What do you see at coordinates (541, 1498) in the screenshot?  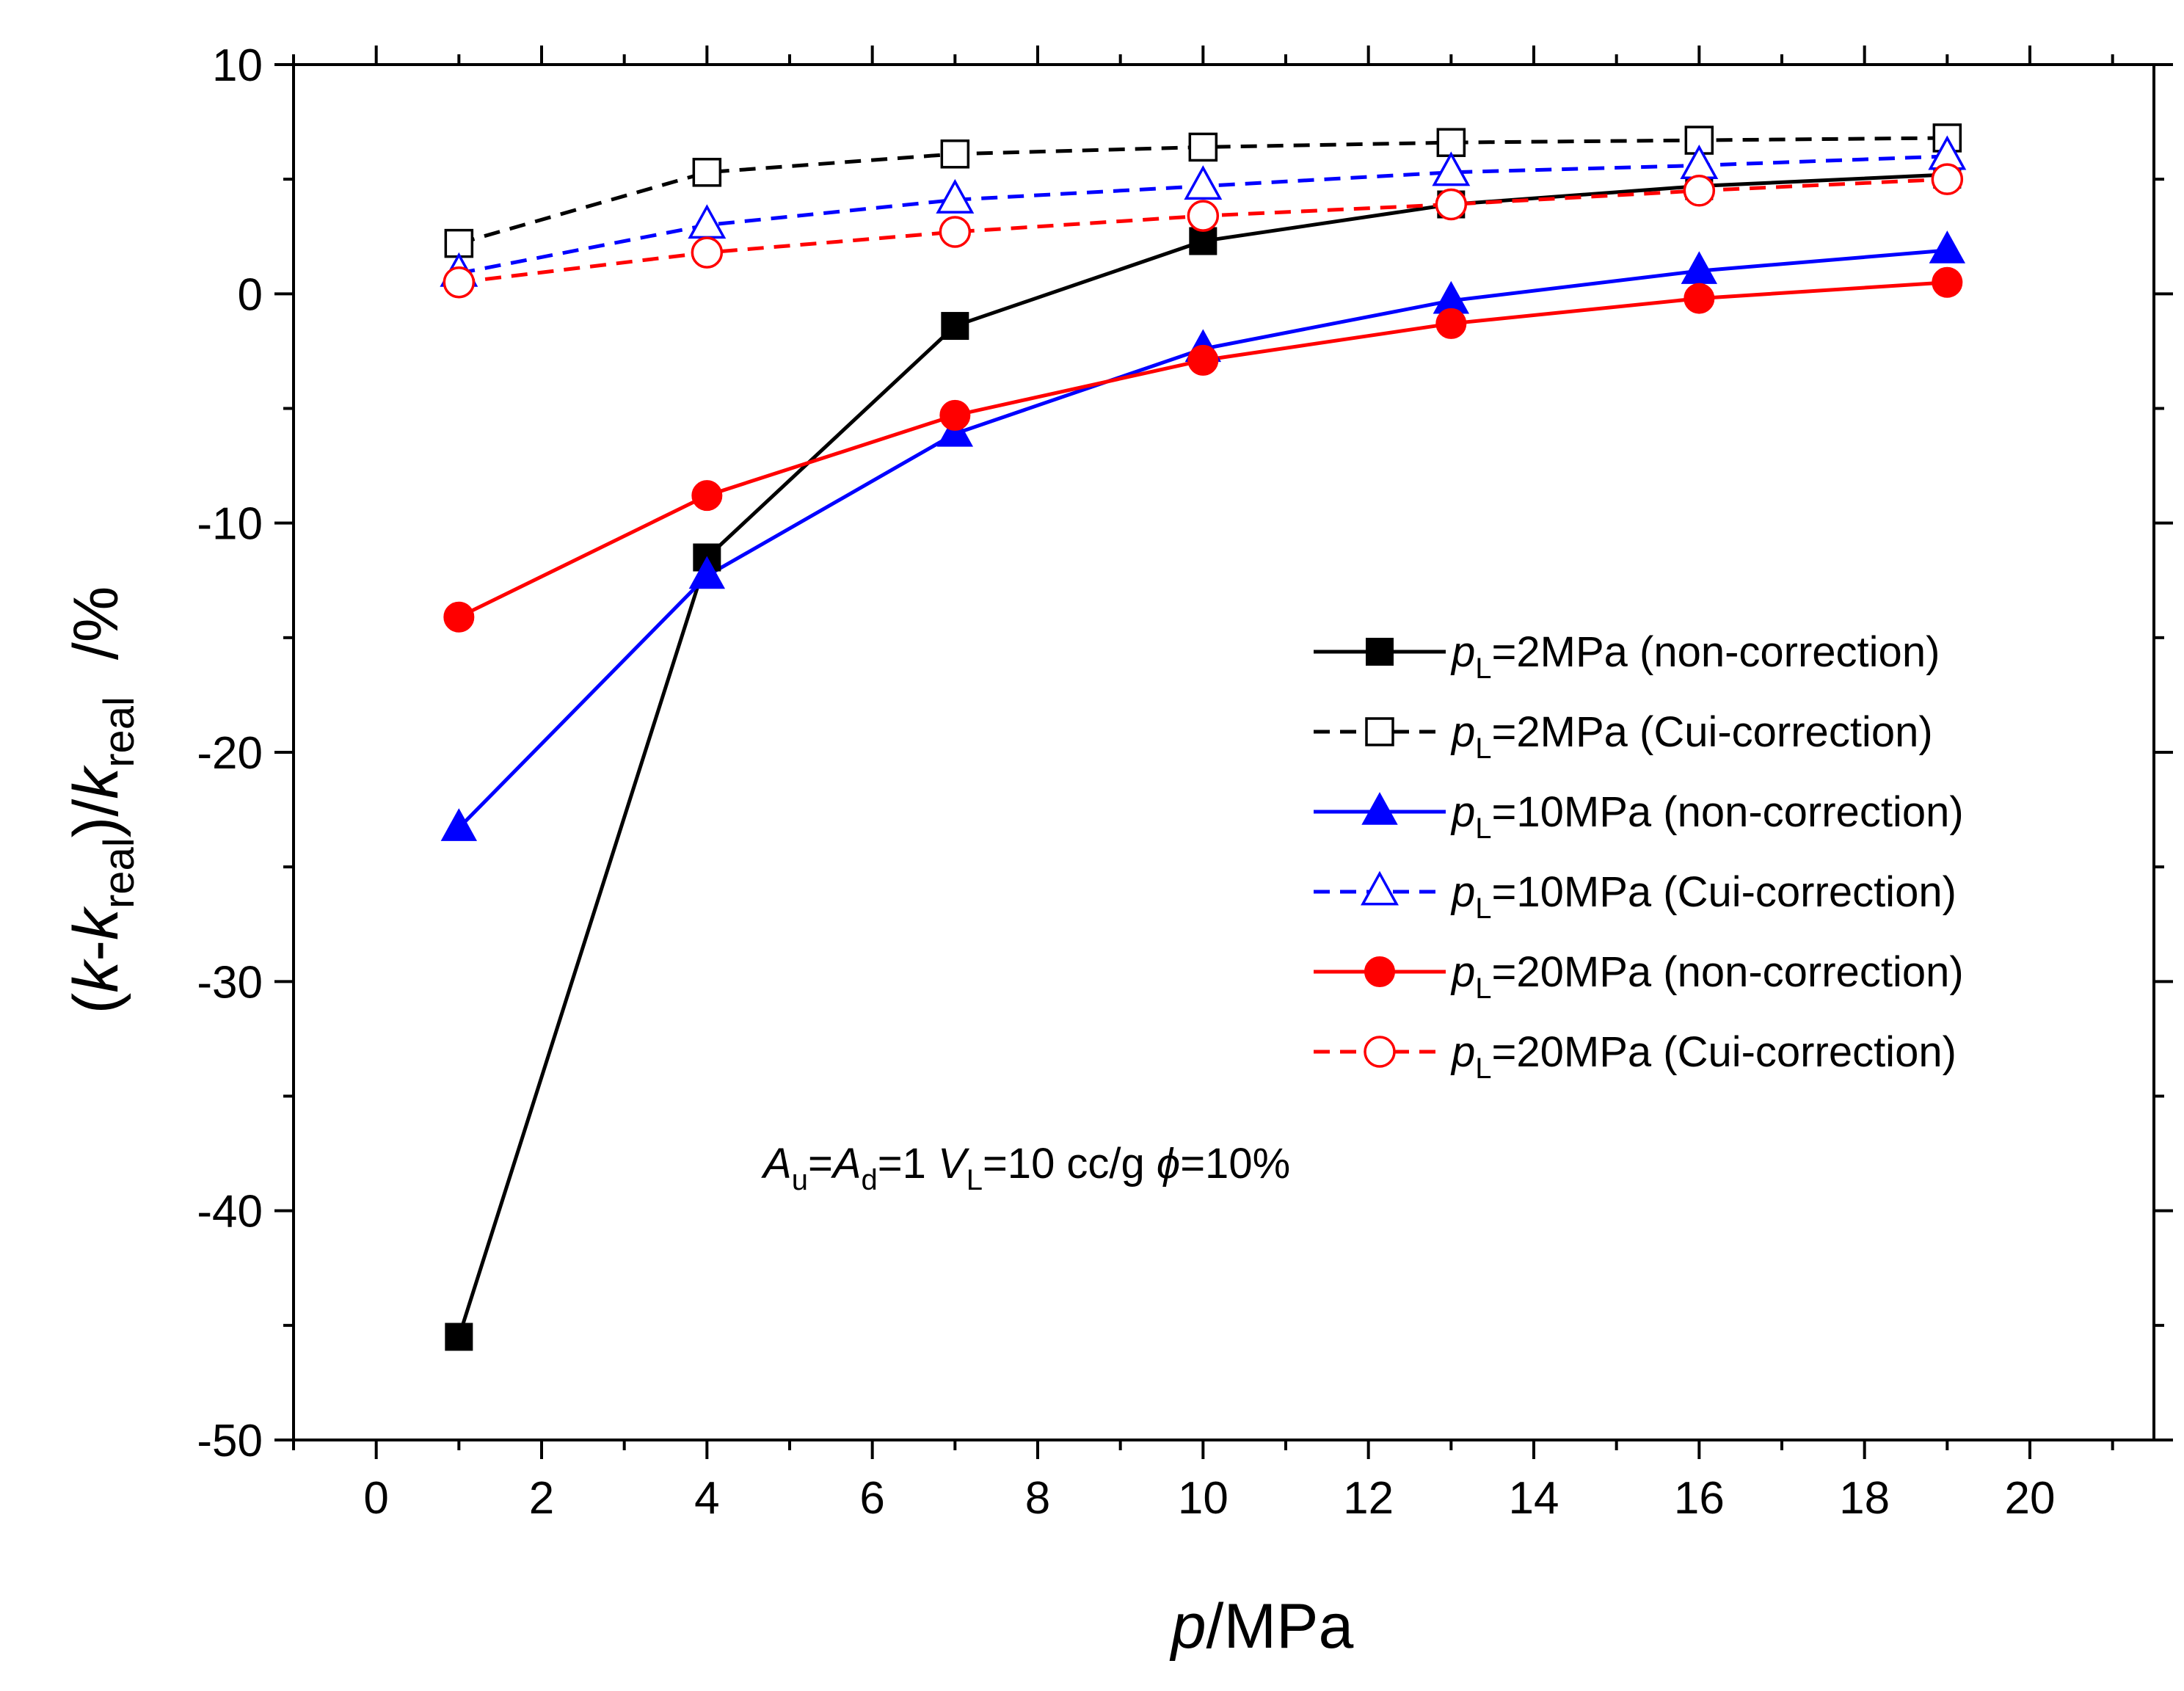 I see `x-tick-label: 2` at bounding box center [541, 1498].